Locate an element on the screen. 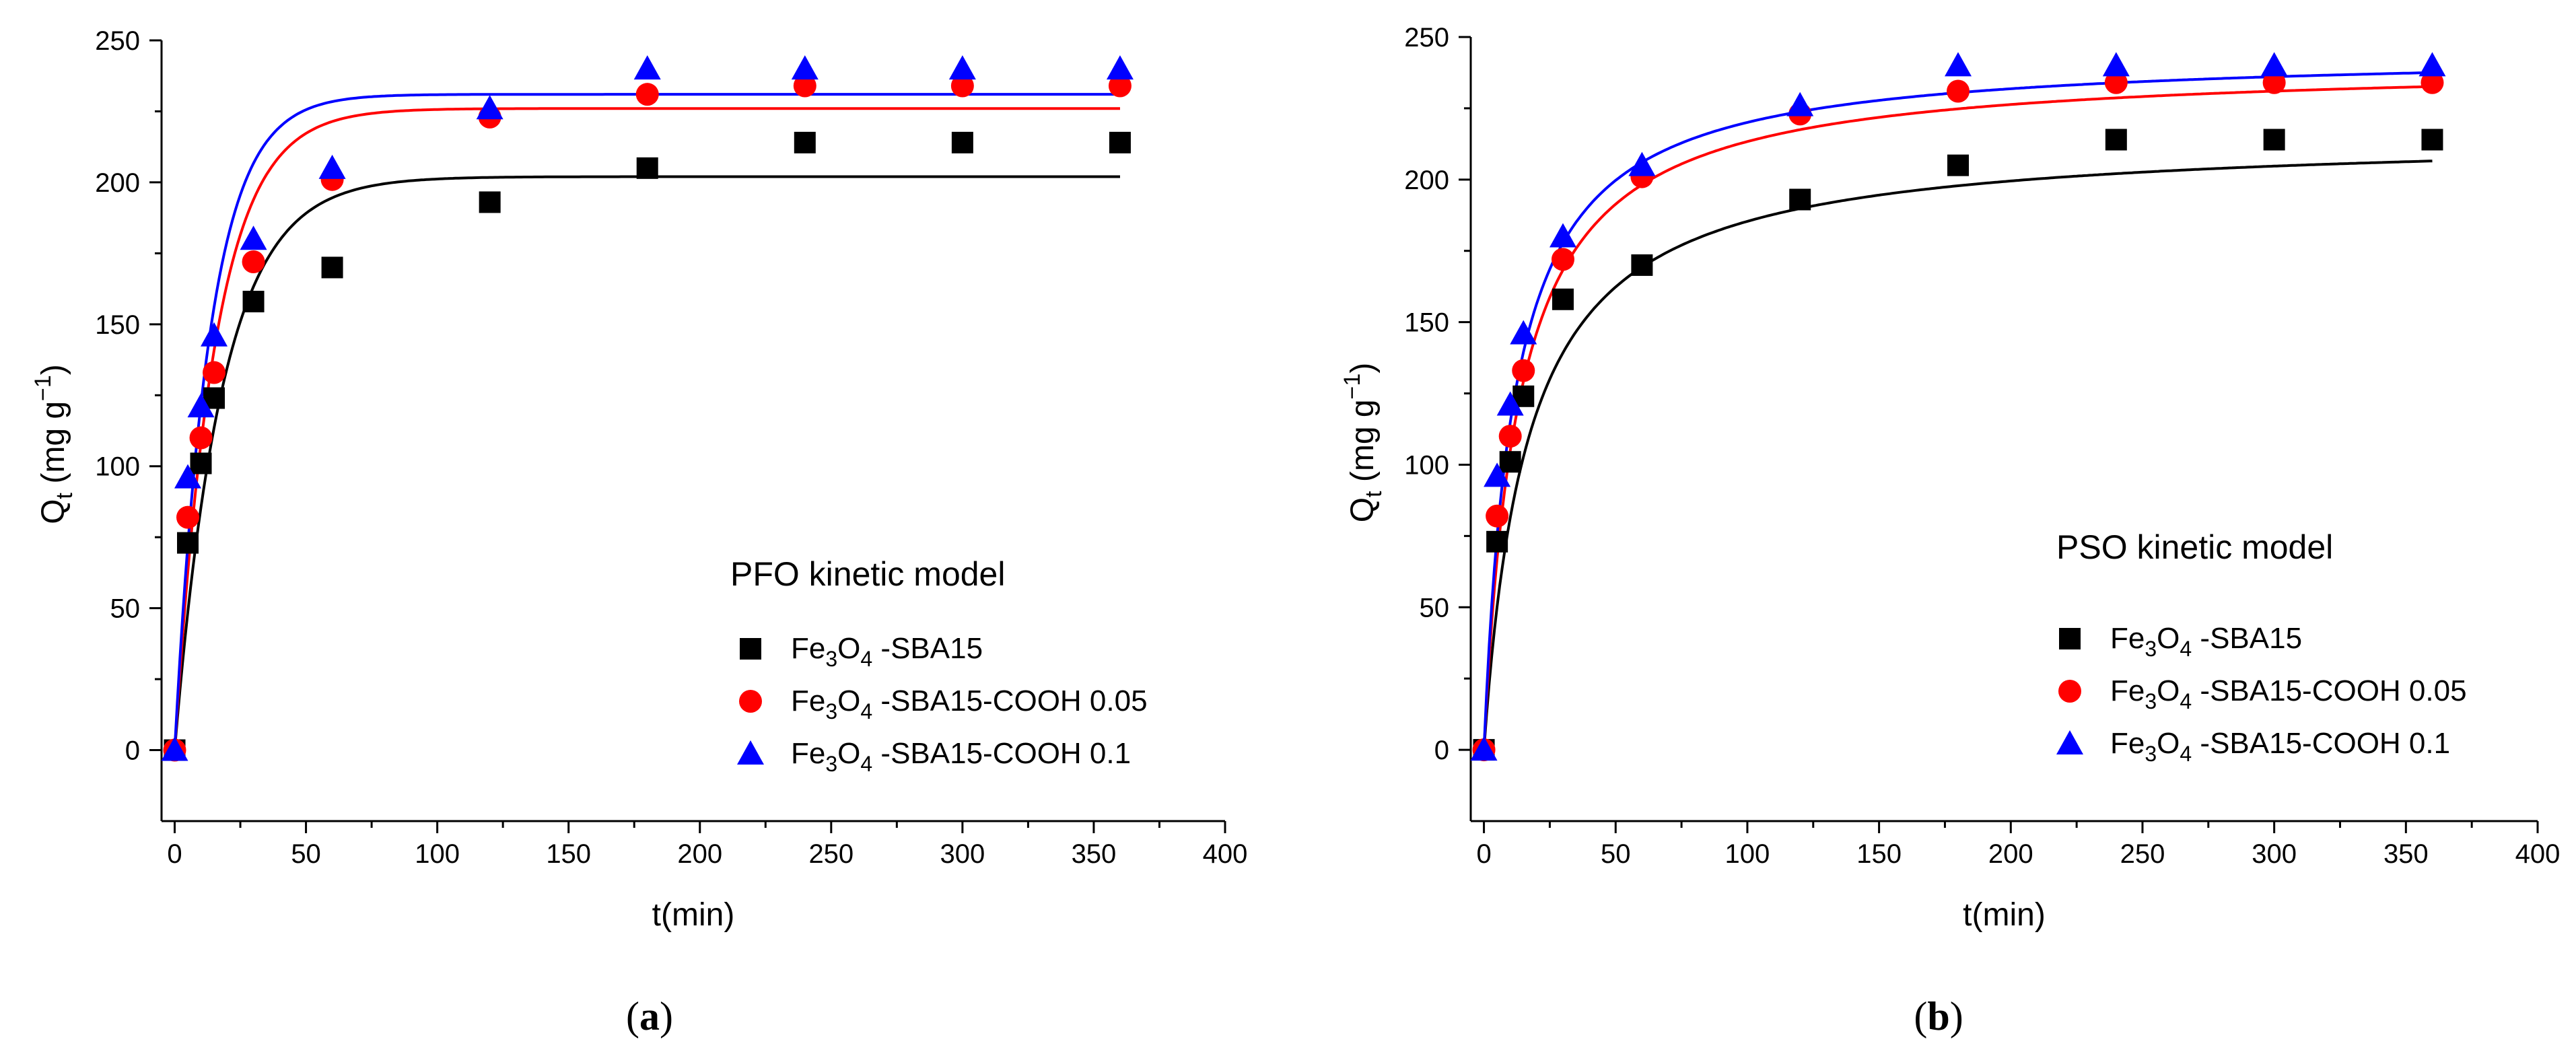 The image size is (2576, 1058). legend-label-0: Fe3O4 -SBA15 is located at coordinates (887, 651).